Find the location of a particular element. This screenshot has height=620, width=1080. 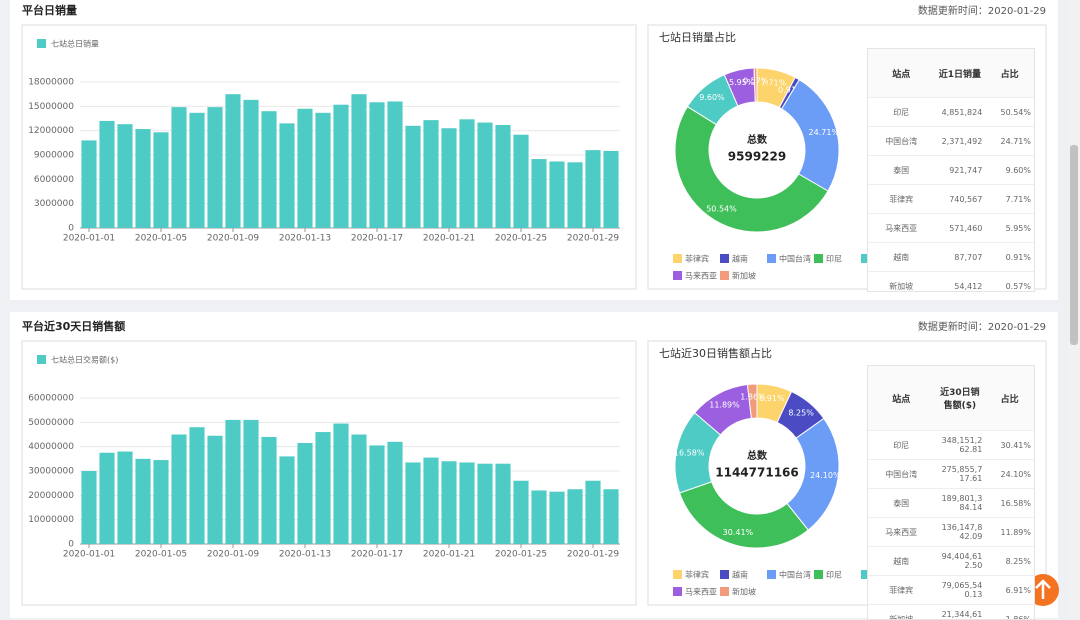

y-tick-label: 9000000 is located at coordinates (54, 156).